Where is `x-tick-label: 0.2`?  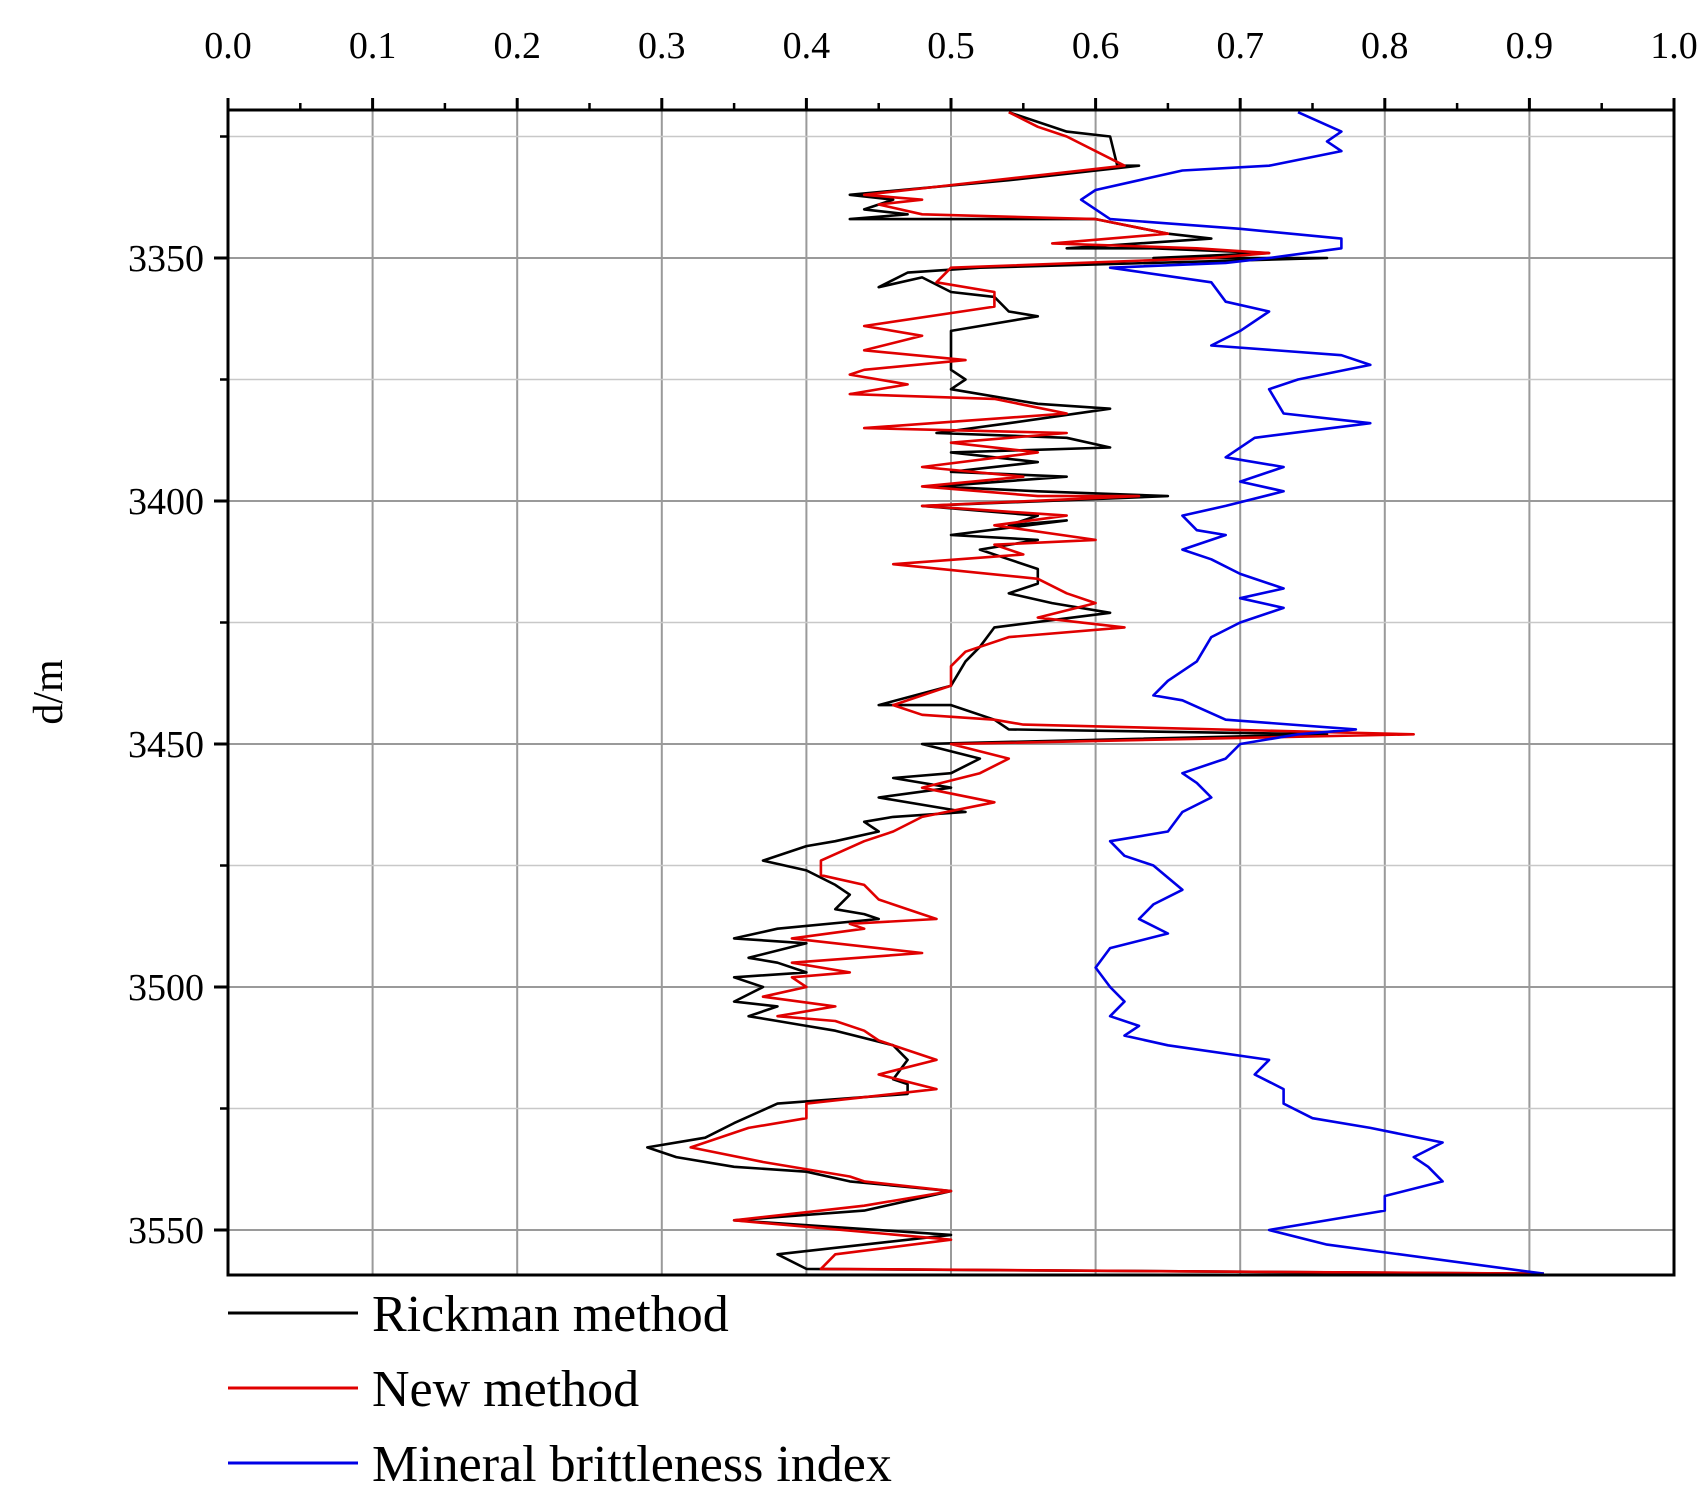
x-tick-label: 0.2 is located at coordinates (517, 46).